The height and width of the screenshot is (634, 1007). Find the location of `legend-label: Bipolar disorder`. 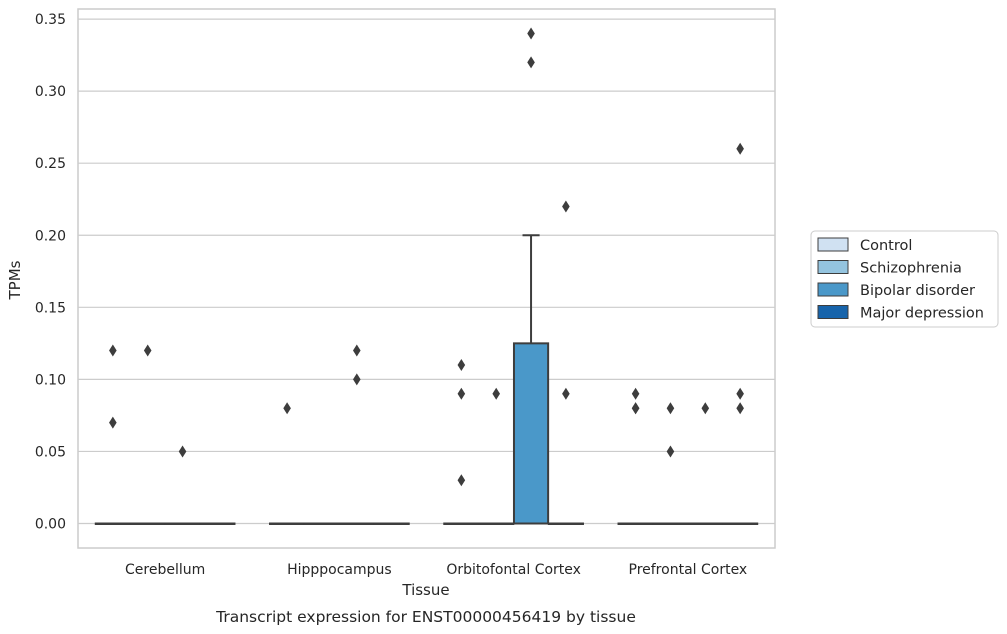

legend-label: Bipolar disorder is located at coordinates (917, 291).